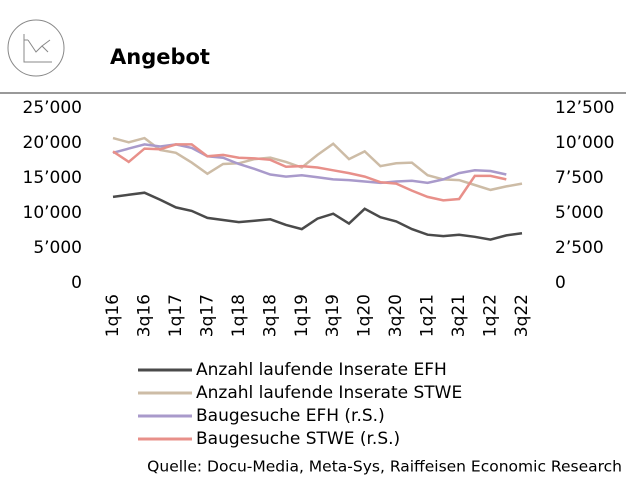 This screenshot has height=482, width=626. Describe the element at coordinates (584, 108) in the screenshot. I see `y2-tick-label: 12’500` at that location.